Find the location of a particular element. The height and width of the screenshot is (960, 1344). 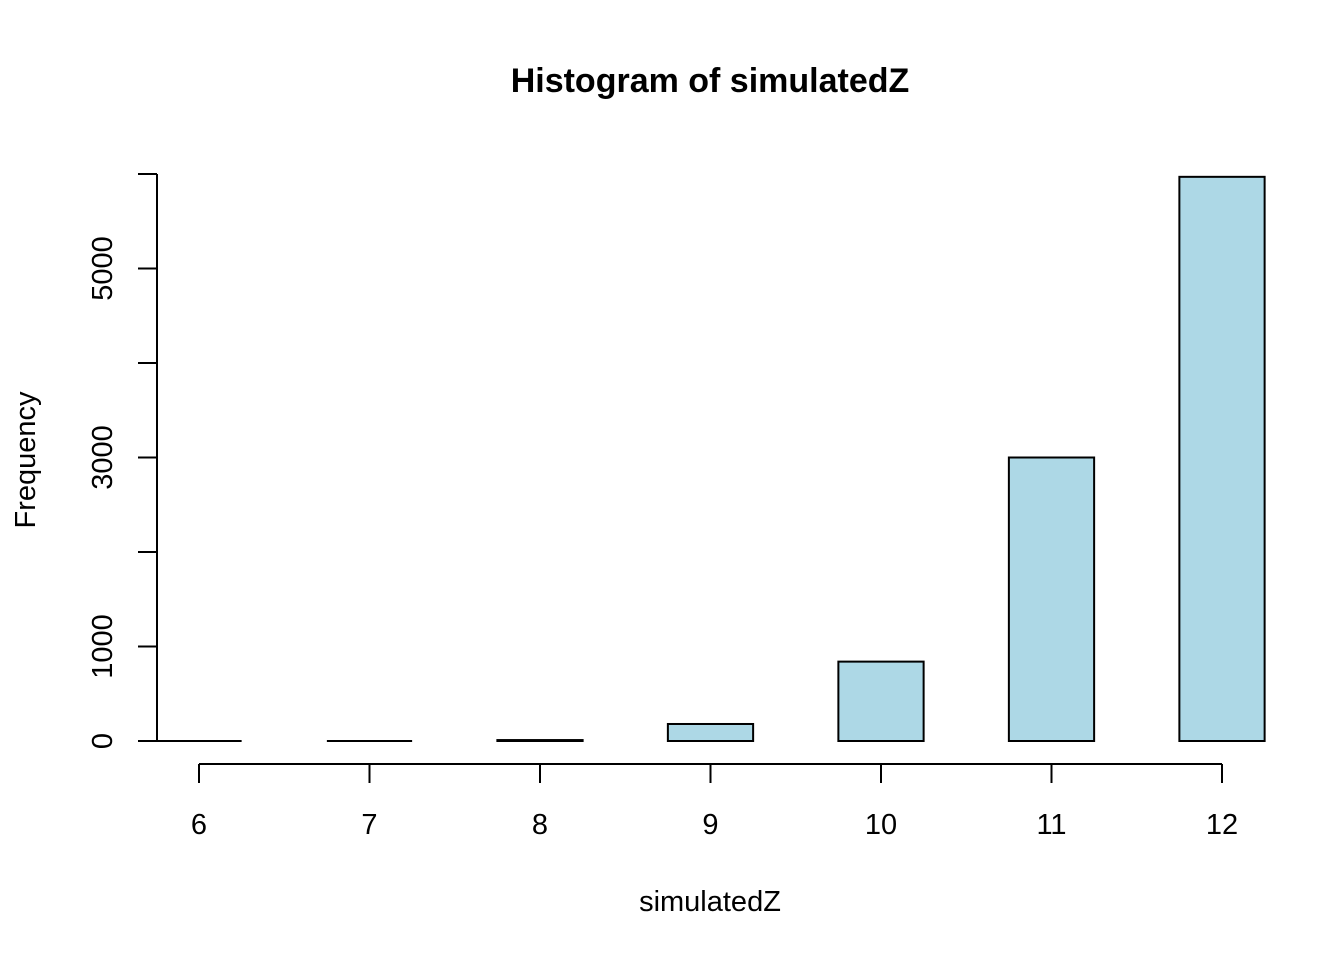

y-tick-label: 1000 is located at coordinates (103, 646).